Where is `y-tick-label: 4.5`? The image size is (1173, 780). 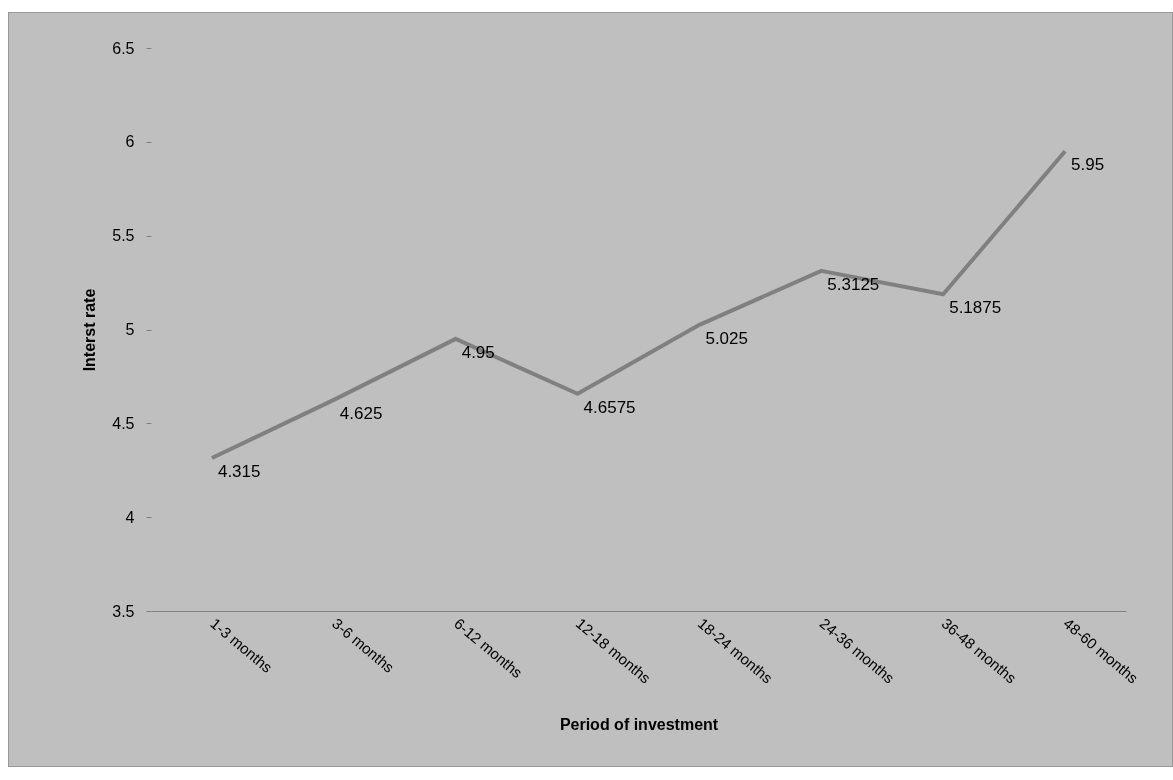 y-tick-label: 4.5 is located at coordinates (123, 423).